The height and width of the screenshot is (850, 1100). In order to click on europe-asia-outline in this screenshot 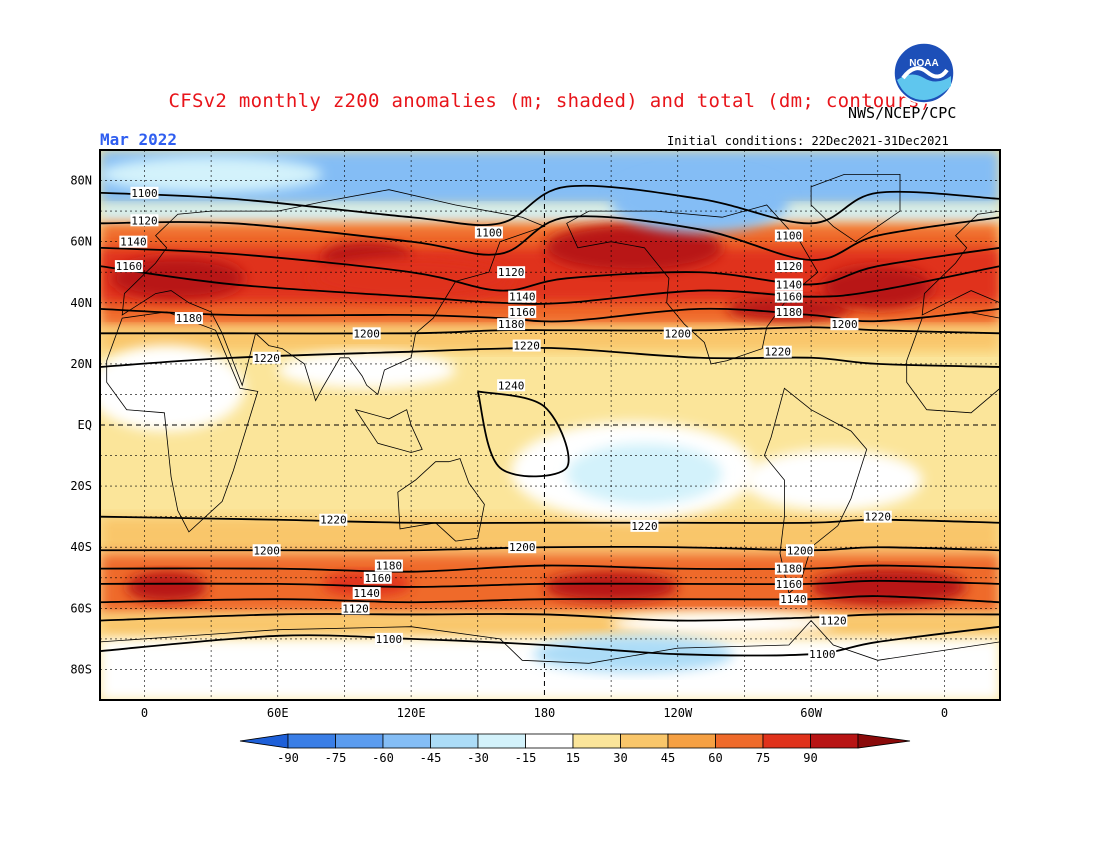, I will do `click(333, 295)`.